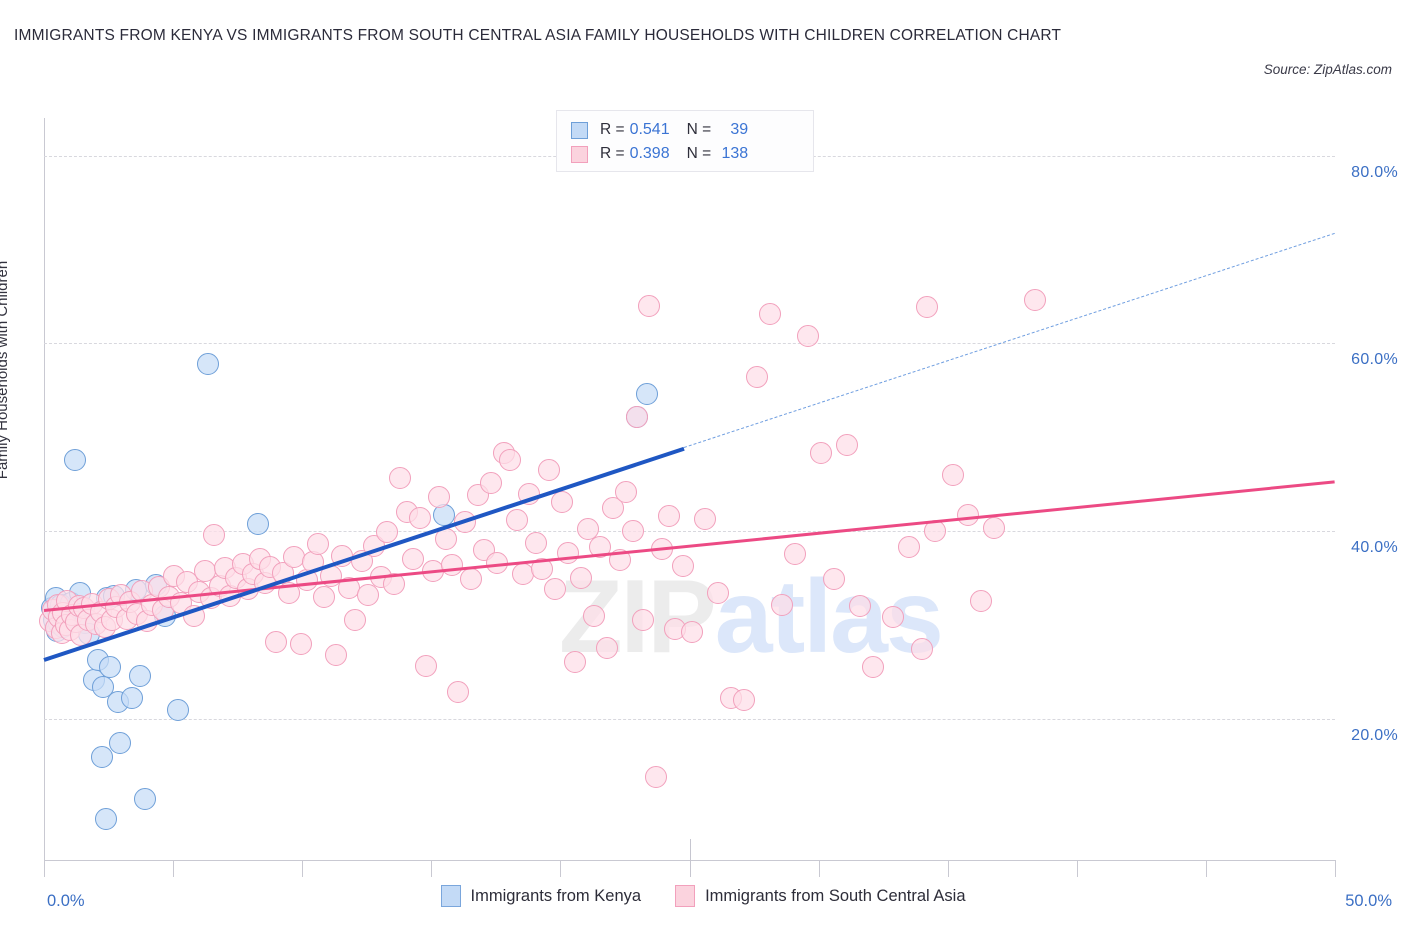  What do you see at coordinates (649, 129) in the screenshot?
I see `stats-r-value-kenya: 0.541` at bounding box center [649, 129].